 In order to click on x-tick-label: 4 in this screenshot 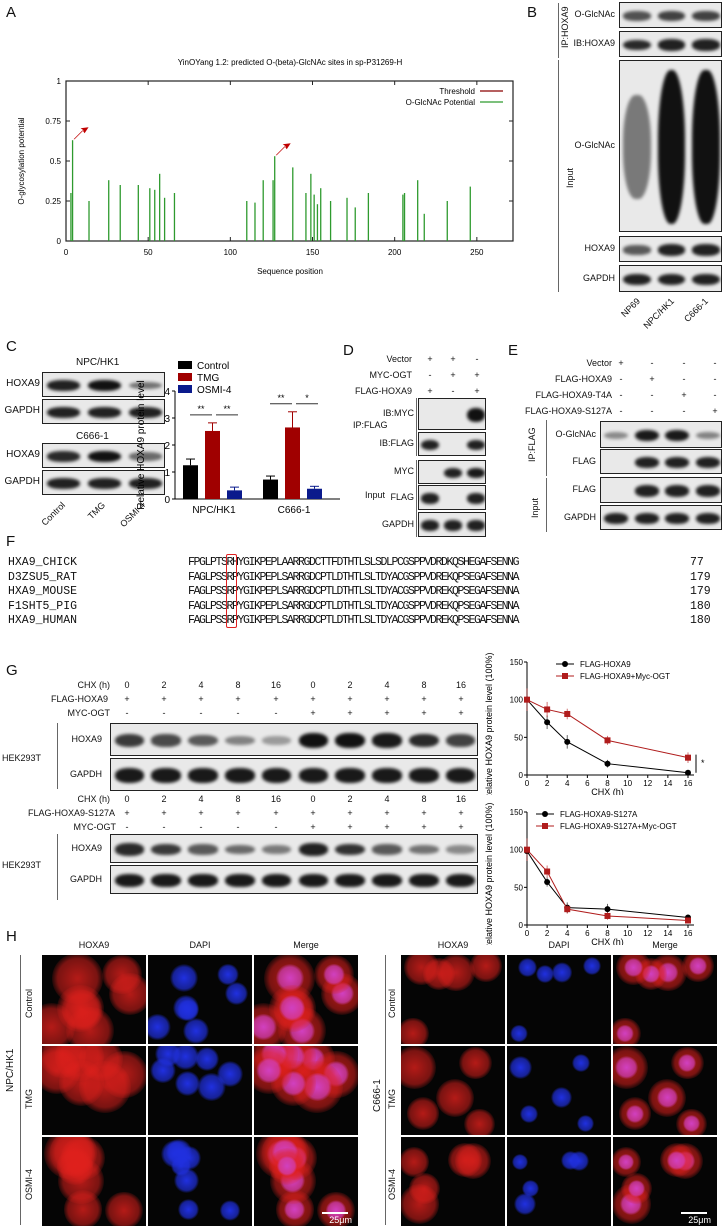, I will do `click(567, 783)`.